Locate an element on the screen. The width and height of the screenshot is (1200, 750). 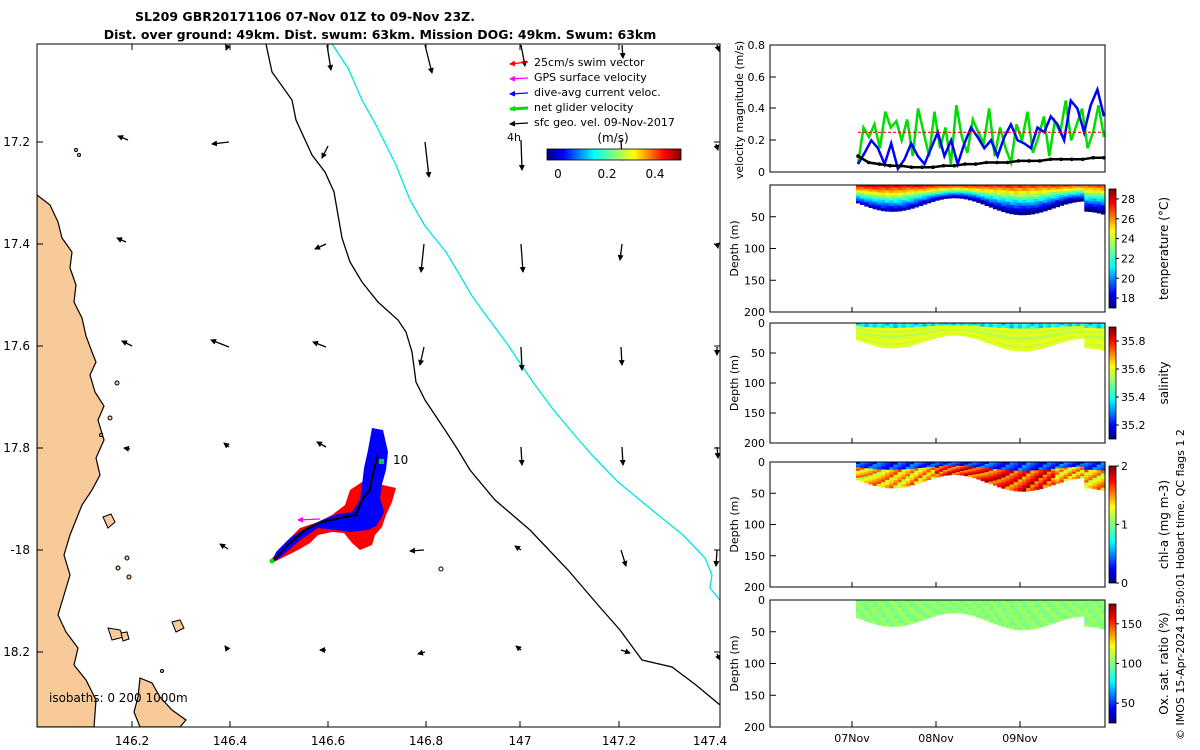
velocity-series-point is located at coordinates (1050, 159).